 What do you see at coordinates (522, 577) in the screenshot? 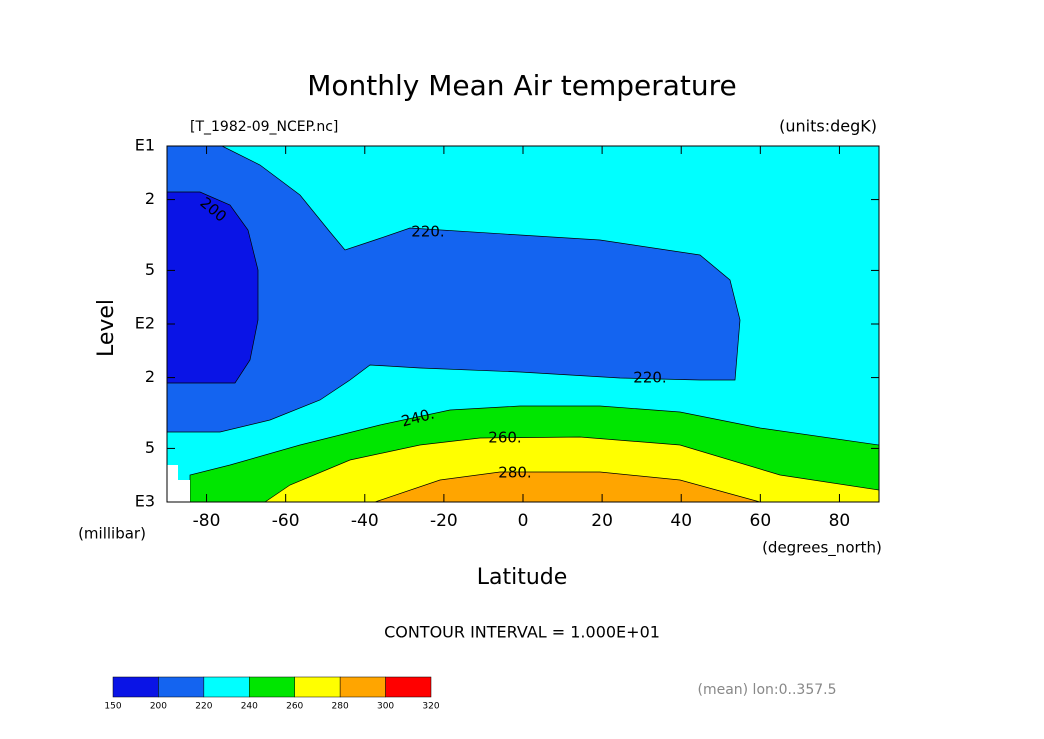
I see `x-axis-label: Latitude` at bounding box center [522, 577].